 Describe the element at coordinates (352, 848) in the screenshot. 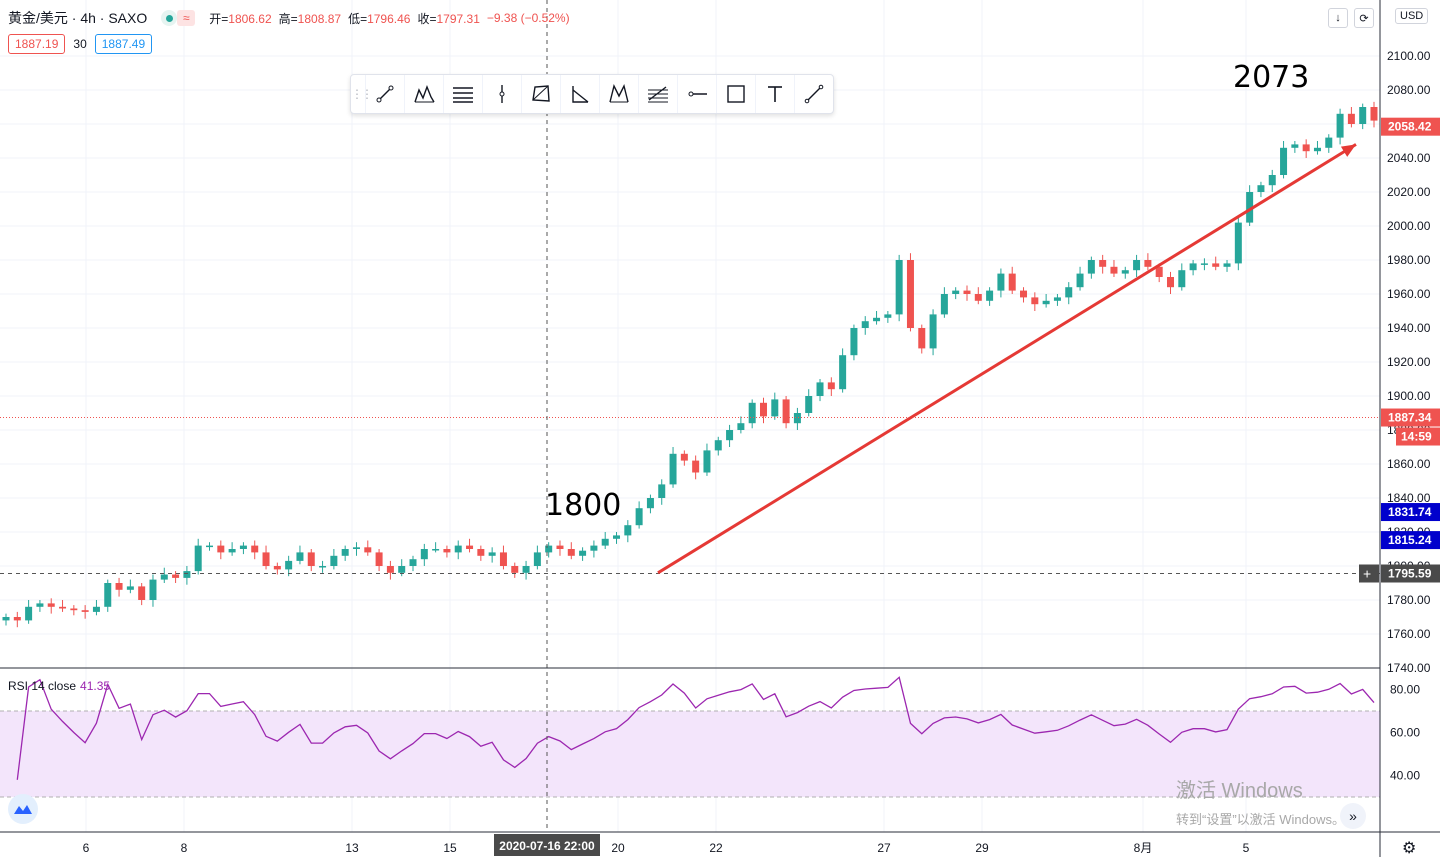

I see `time-tick-label: 13` at that location.